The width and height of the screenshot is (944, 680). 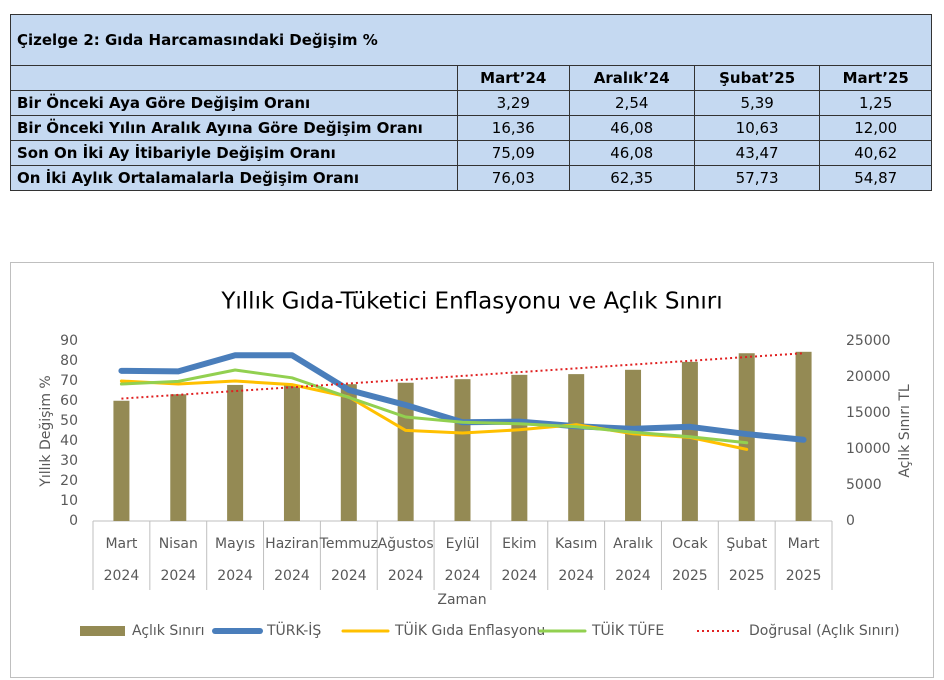 I want to click on column-header: Aralık’24, so click(x=631, y=78).